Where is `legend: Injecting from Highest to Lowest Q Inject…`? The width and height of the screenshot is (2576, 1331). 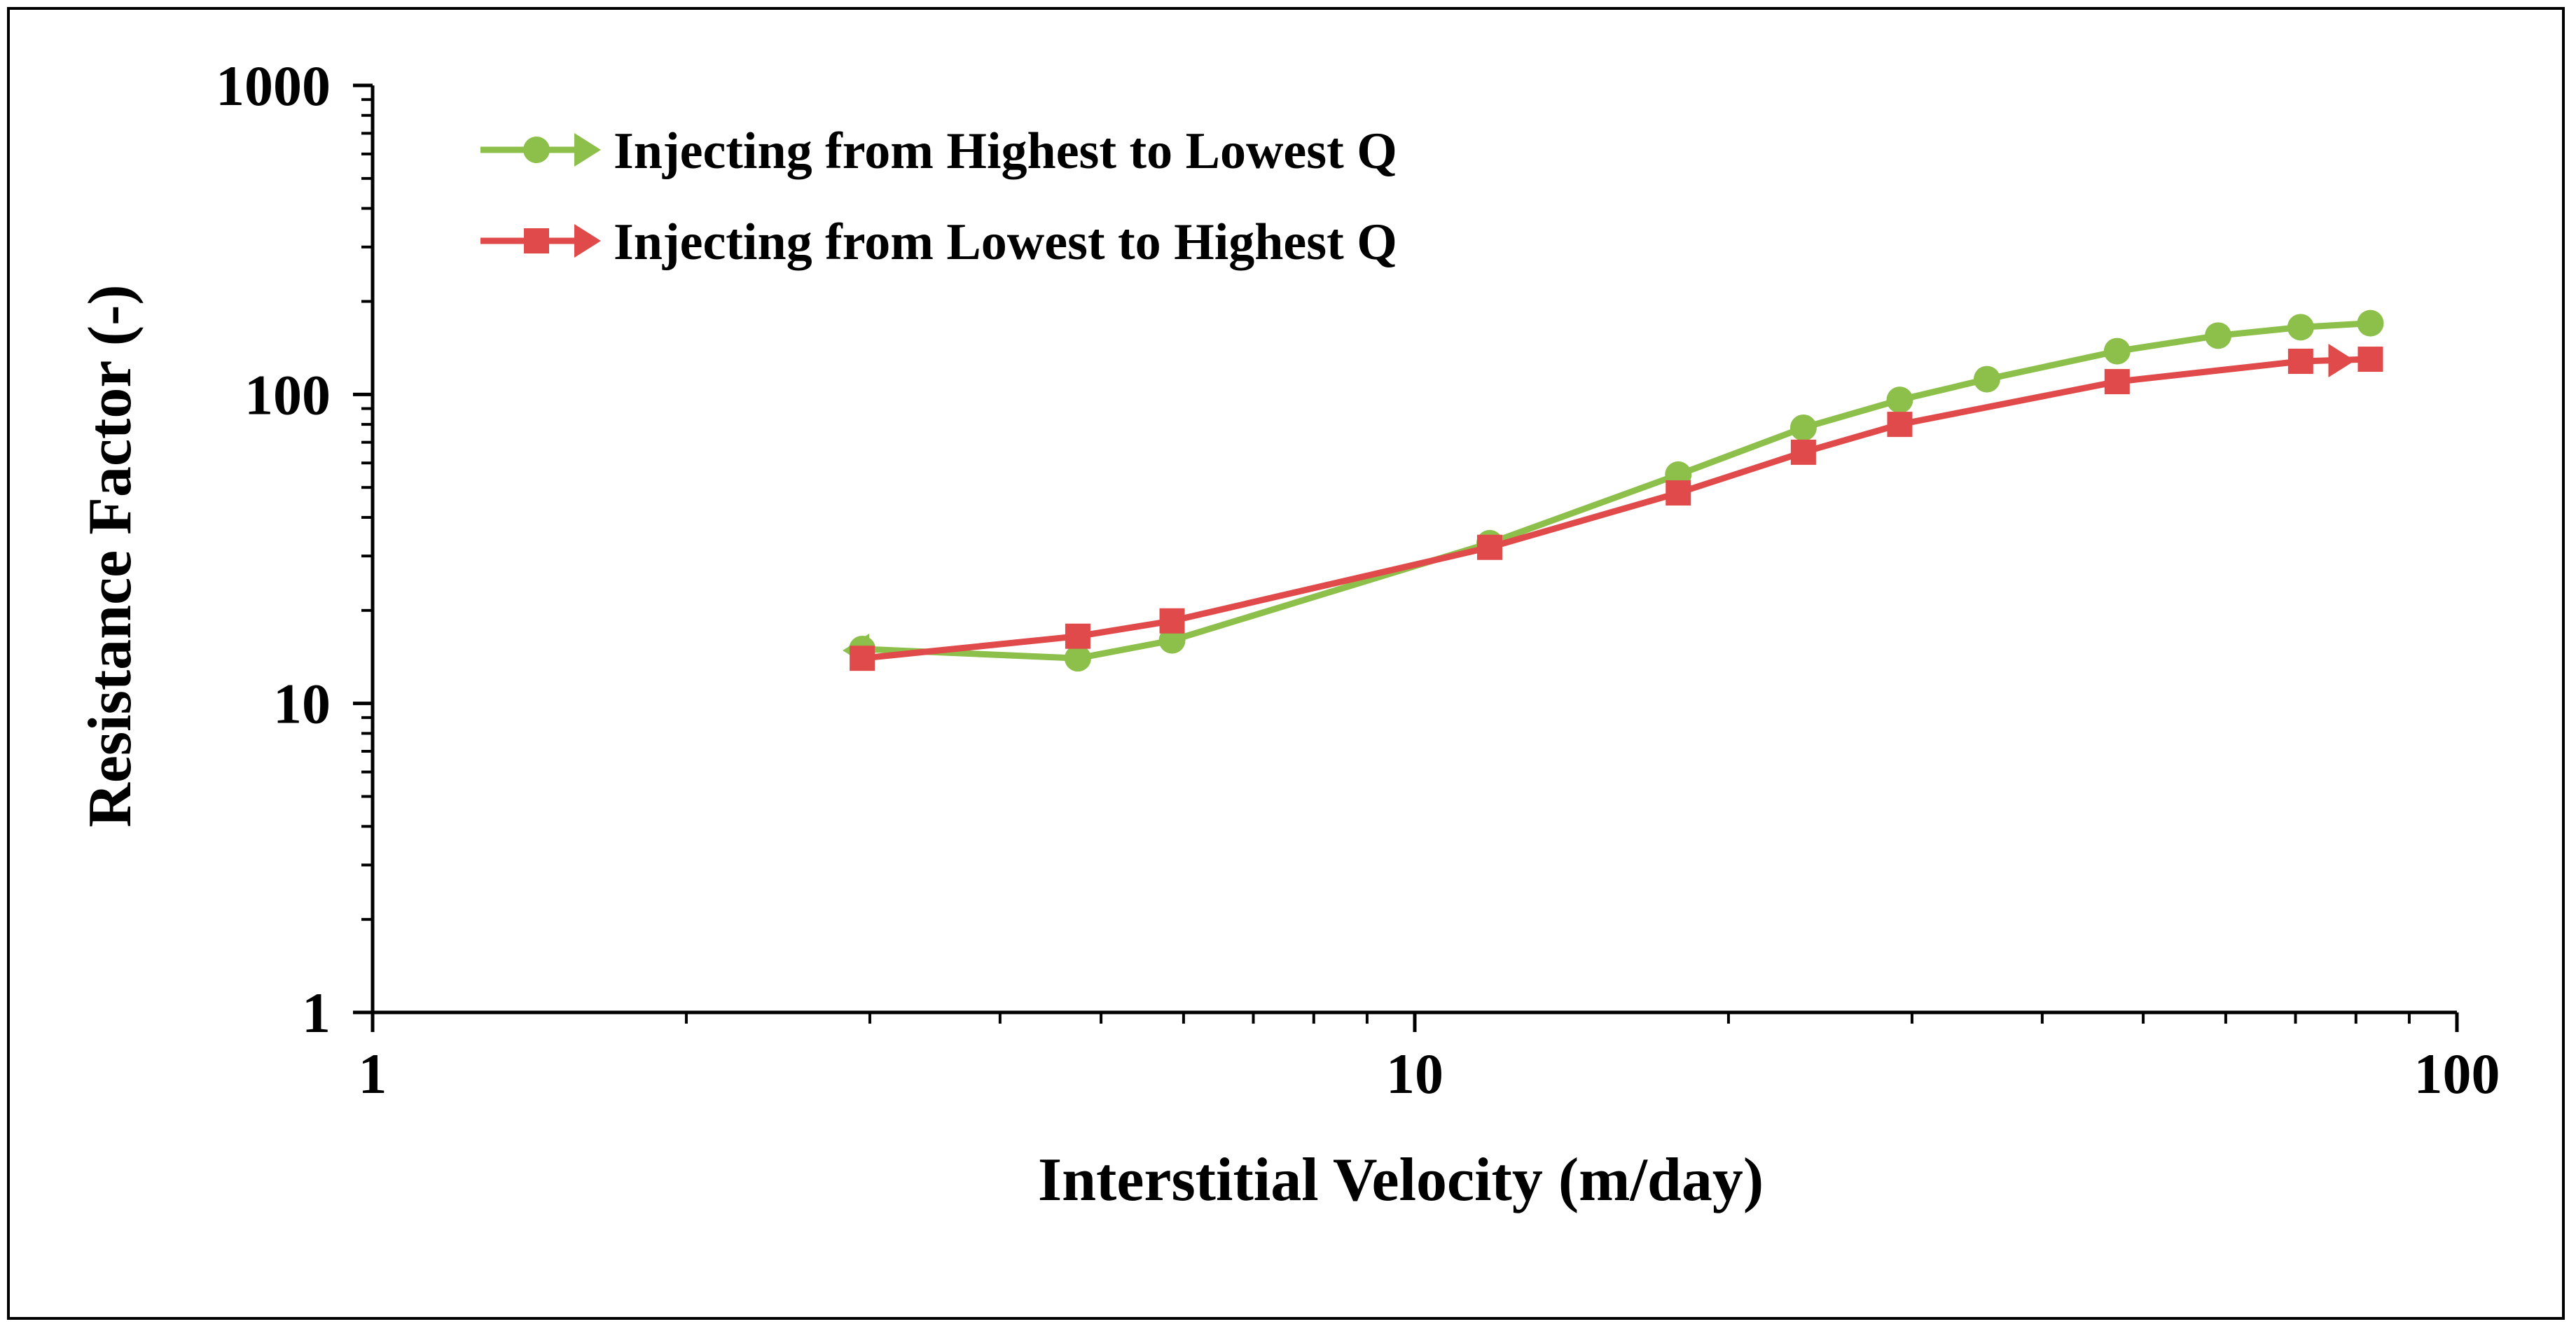
legend: Injecting from Highest to Lowest Q Inject… is located at coordinates (939, 197).